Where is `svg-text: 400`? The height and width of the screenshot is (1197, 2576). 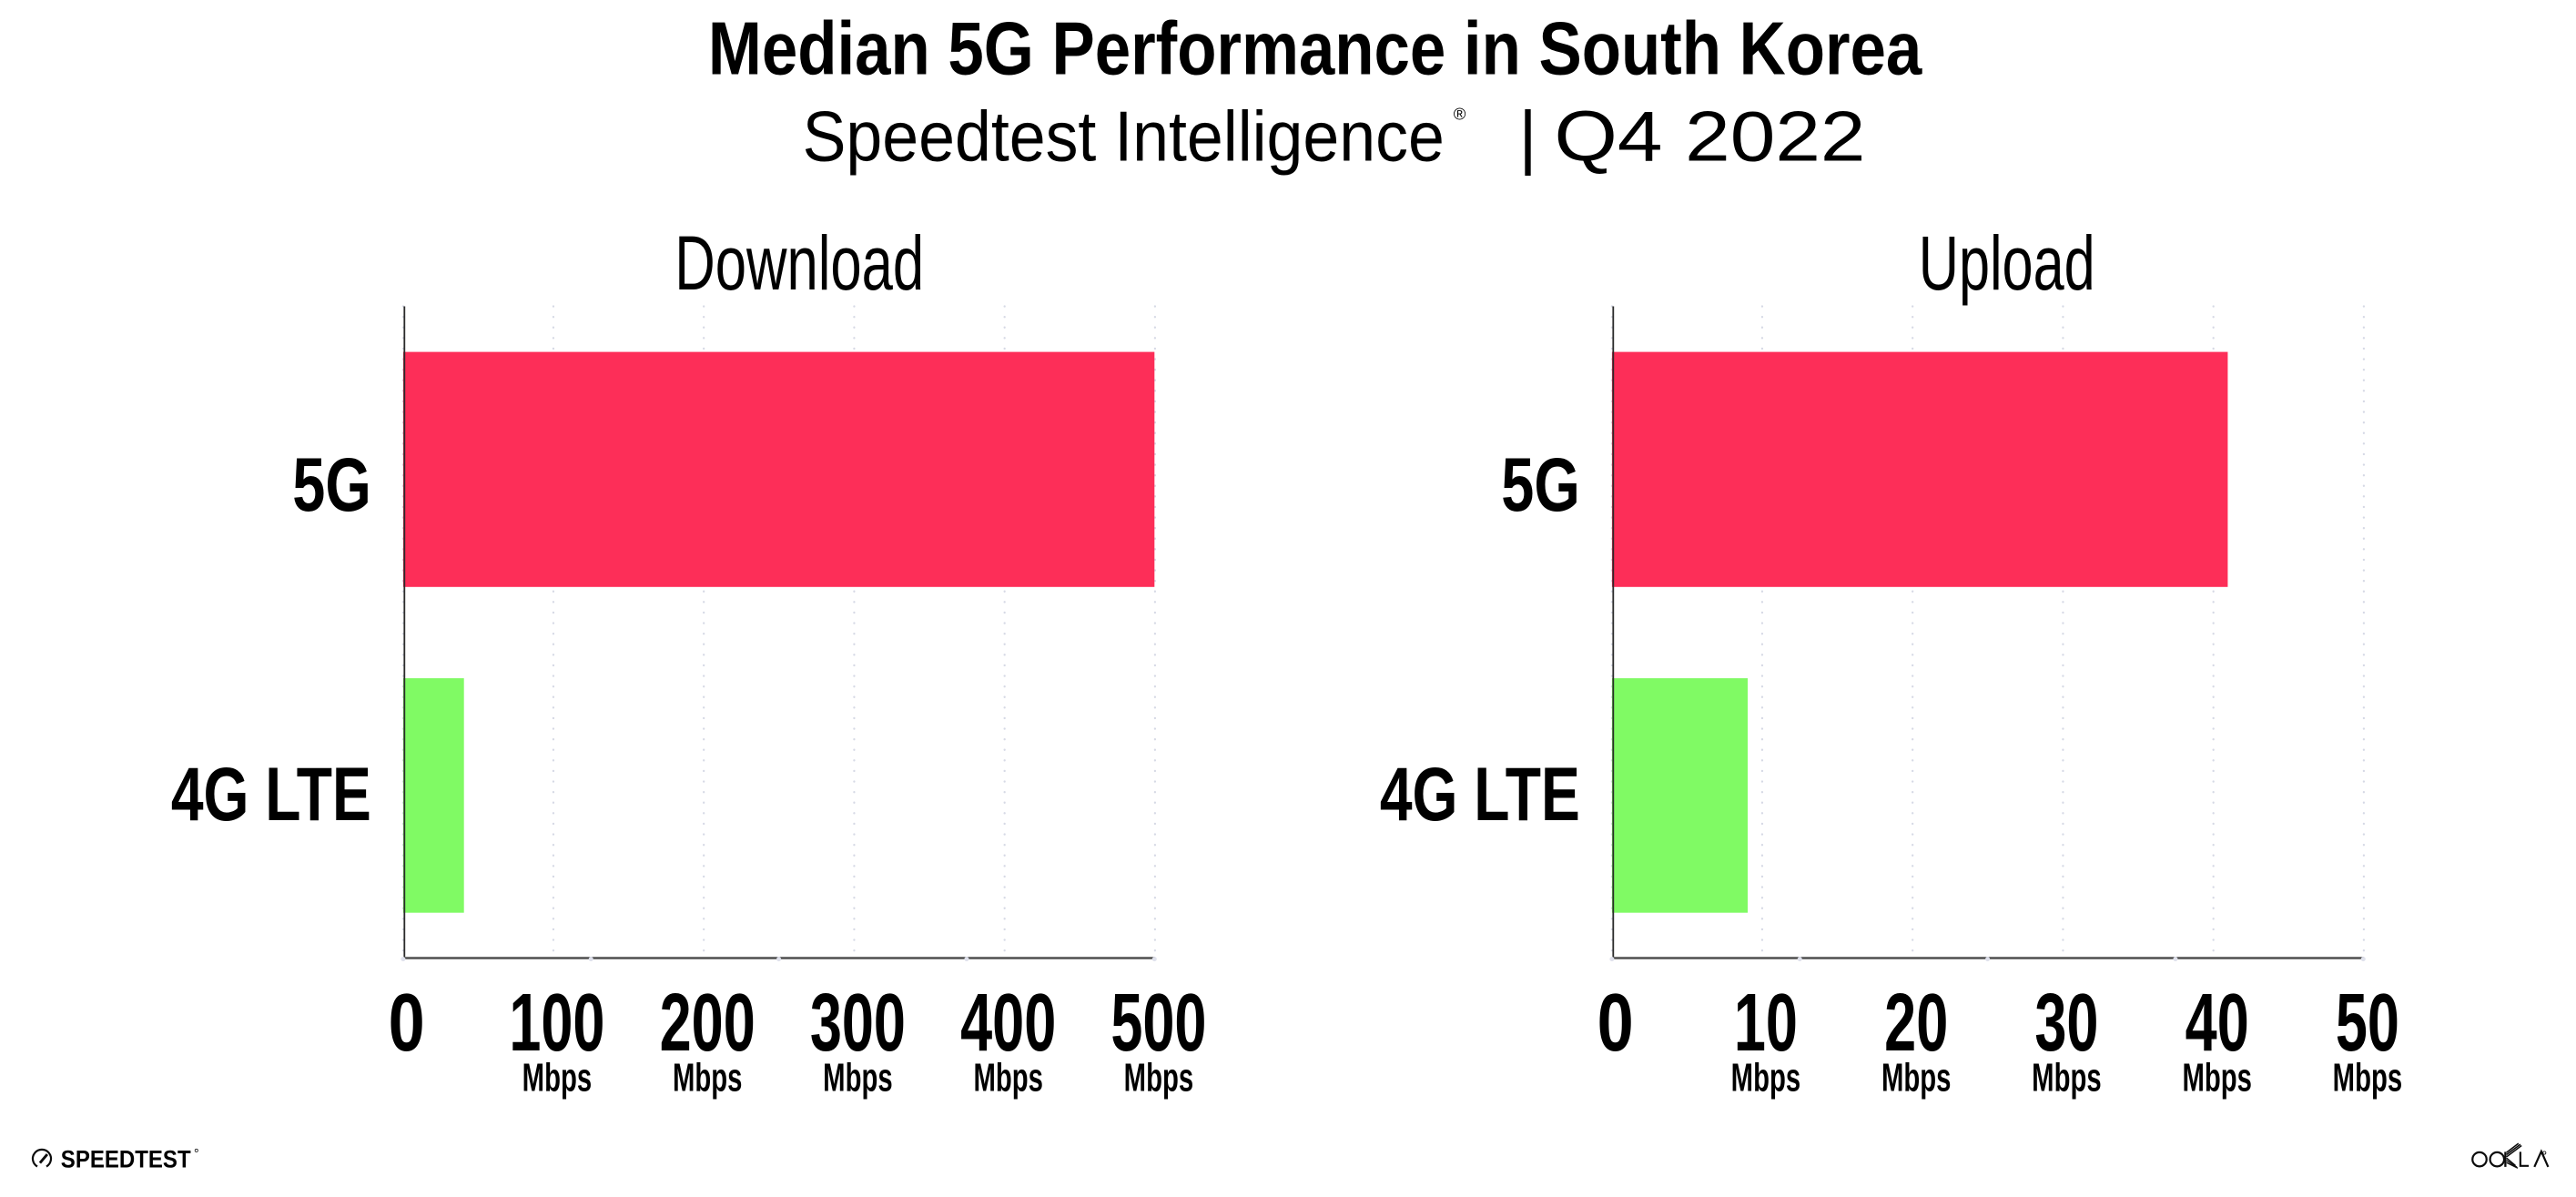
svg-text: 400 is located at coordinates (1008, 1024).